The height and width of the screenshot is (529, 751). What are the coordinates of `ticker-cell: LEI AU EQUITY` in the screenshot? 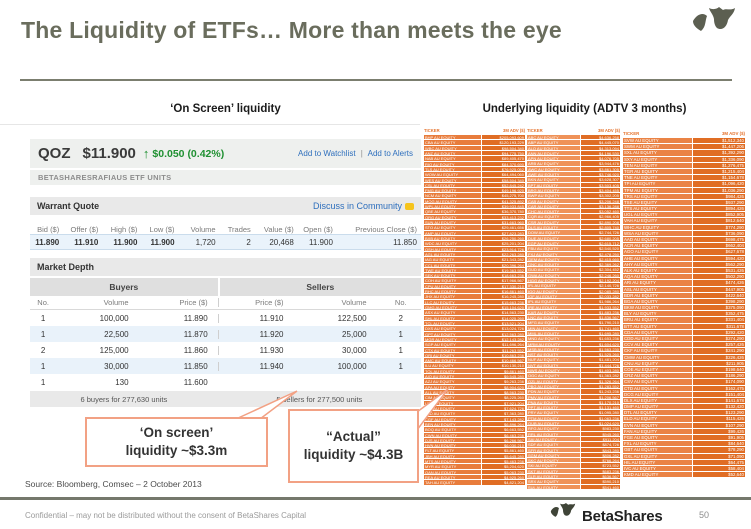 It's located at (453, 402).